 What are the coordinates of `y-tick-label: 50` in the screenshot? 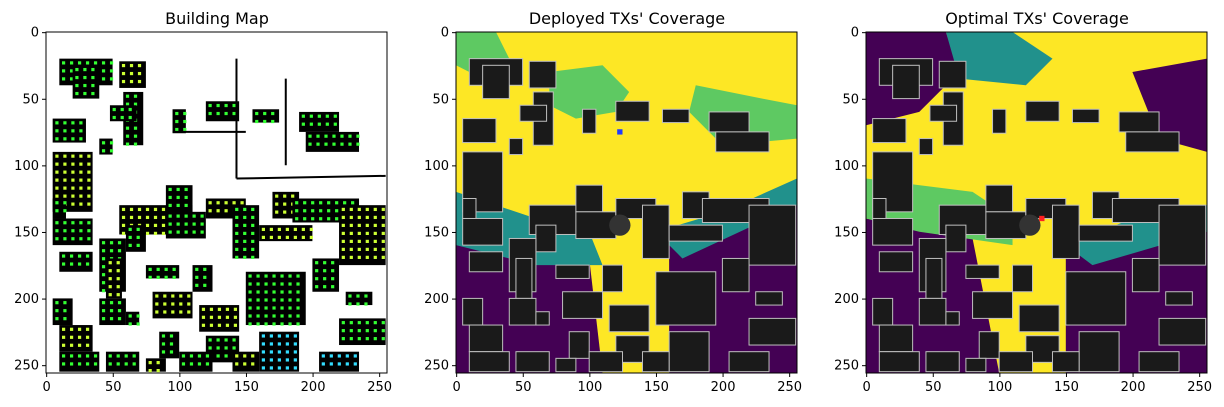 It's located at (850, 99).